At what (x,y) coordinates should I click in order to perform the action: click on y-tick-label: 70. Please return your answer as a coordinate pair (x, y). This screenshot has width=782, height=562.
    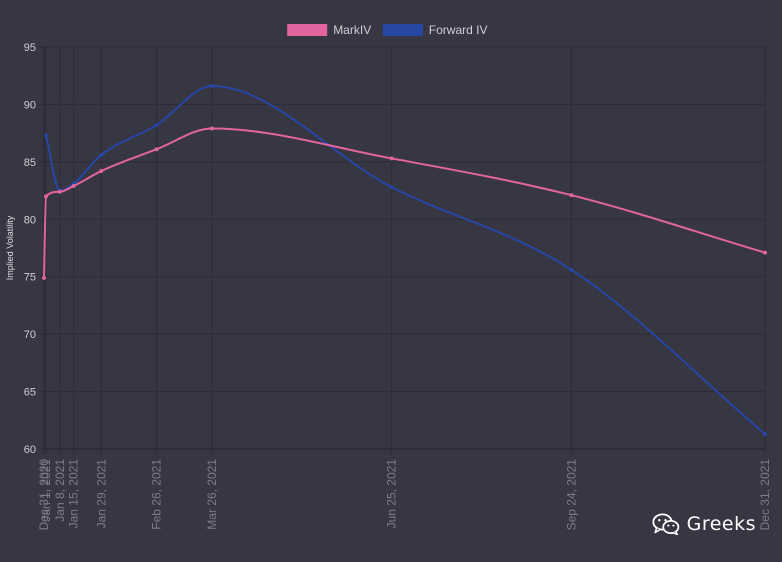
    Looking at the image, I should click on (30, 335).